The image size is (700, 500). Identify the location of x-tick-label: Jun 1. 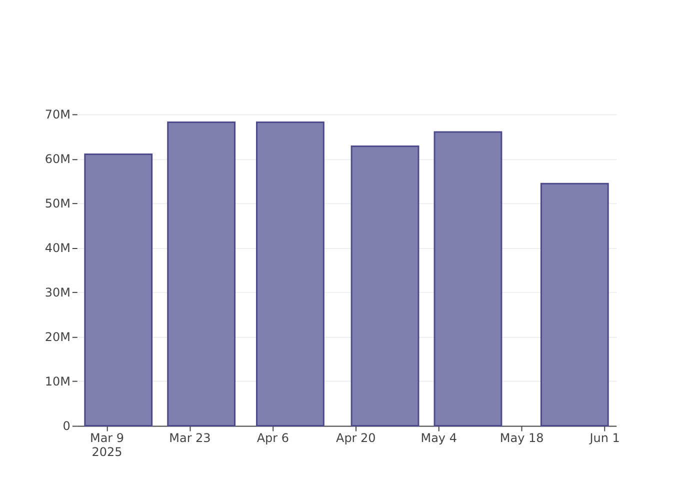
(604, 438).